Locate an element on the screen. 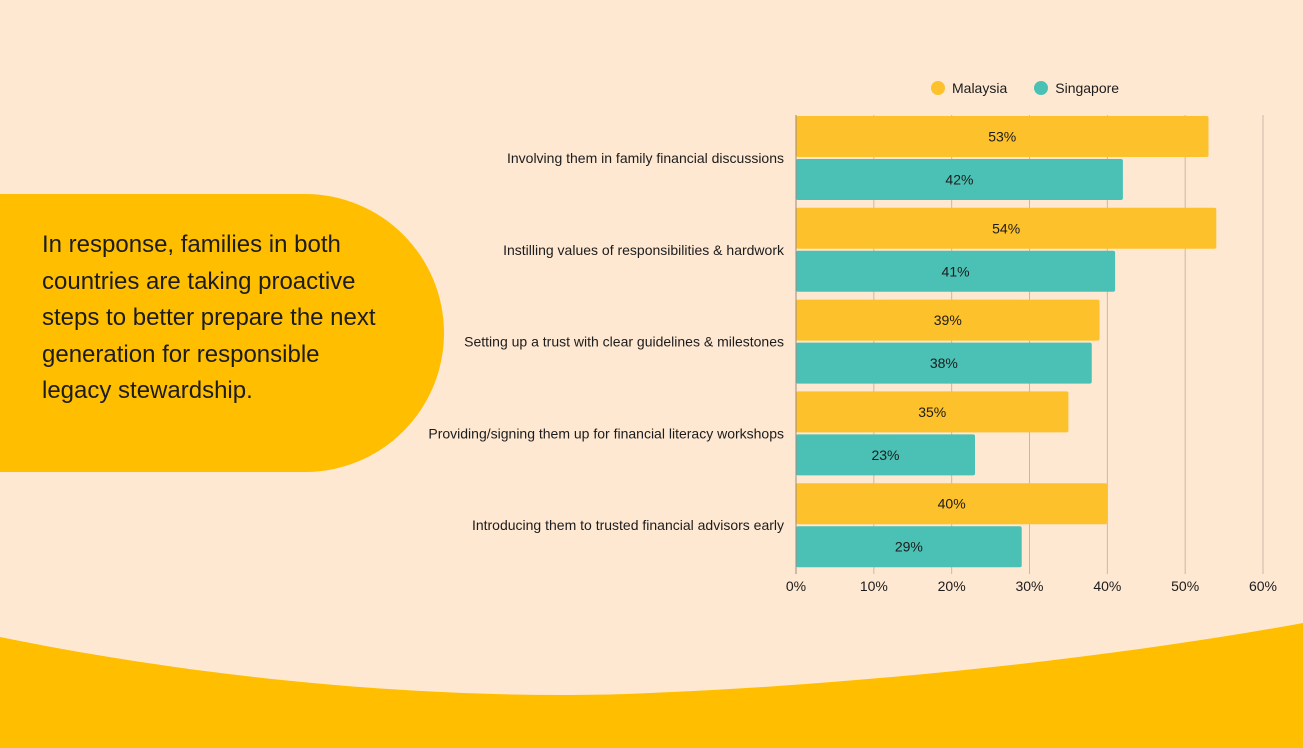  data-label-singapore-4: 29% is located at coordinates (909, 547).